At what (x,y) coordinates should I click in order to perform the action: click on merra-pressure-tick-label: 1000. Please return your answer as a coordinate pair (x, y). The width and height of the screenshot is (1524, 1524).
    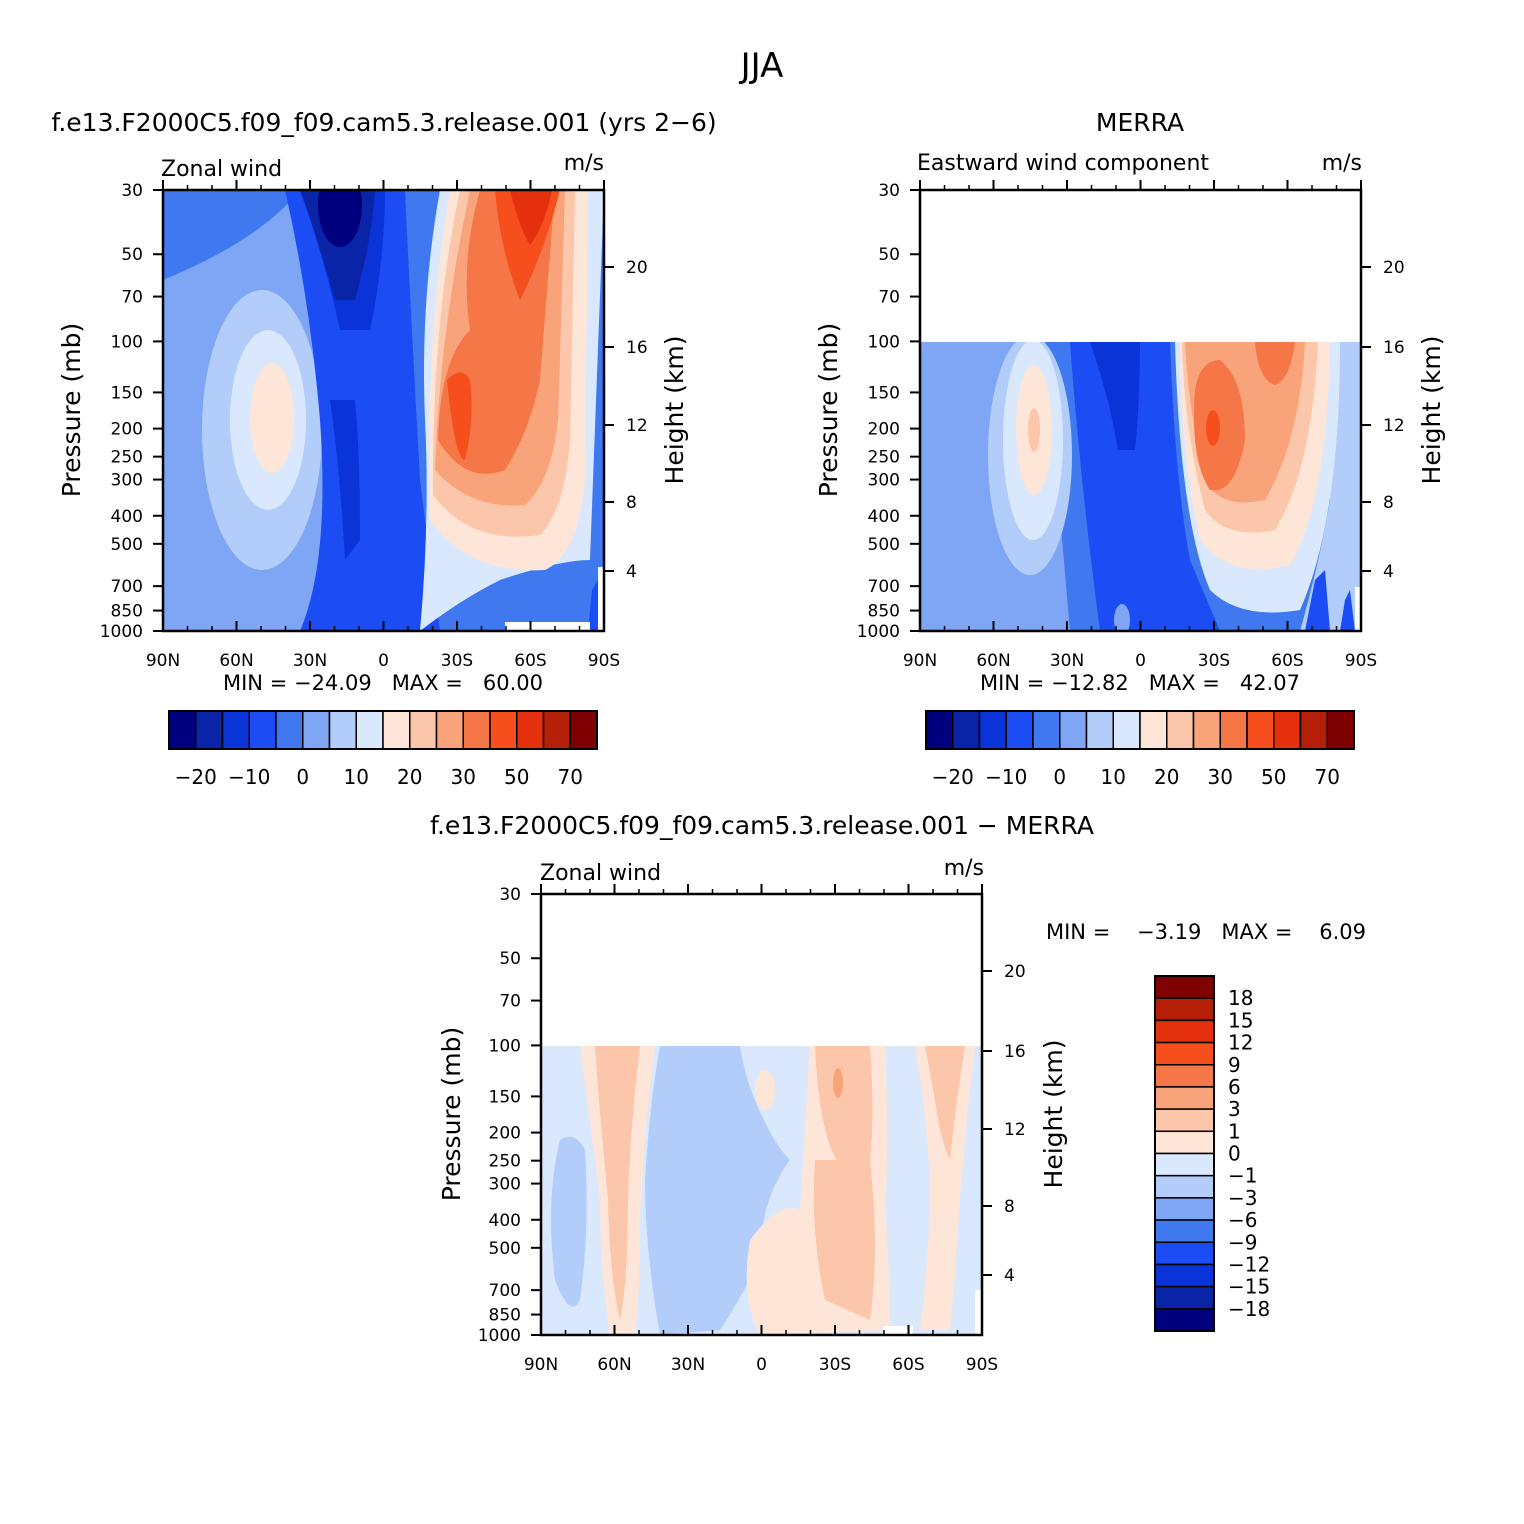
    Looking at the image, I should click on (878, 632).